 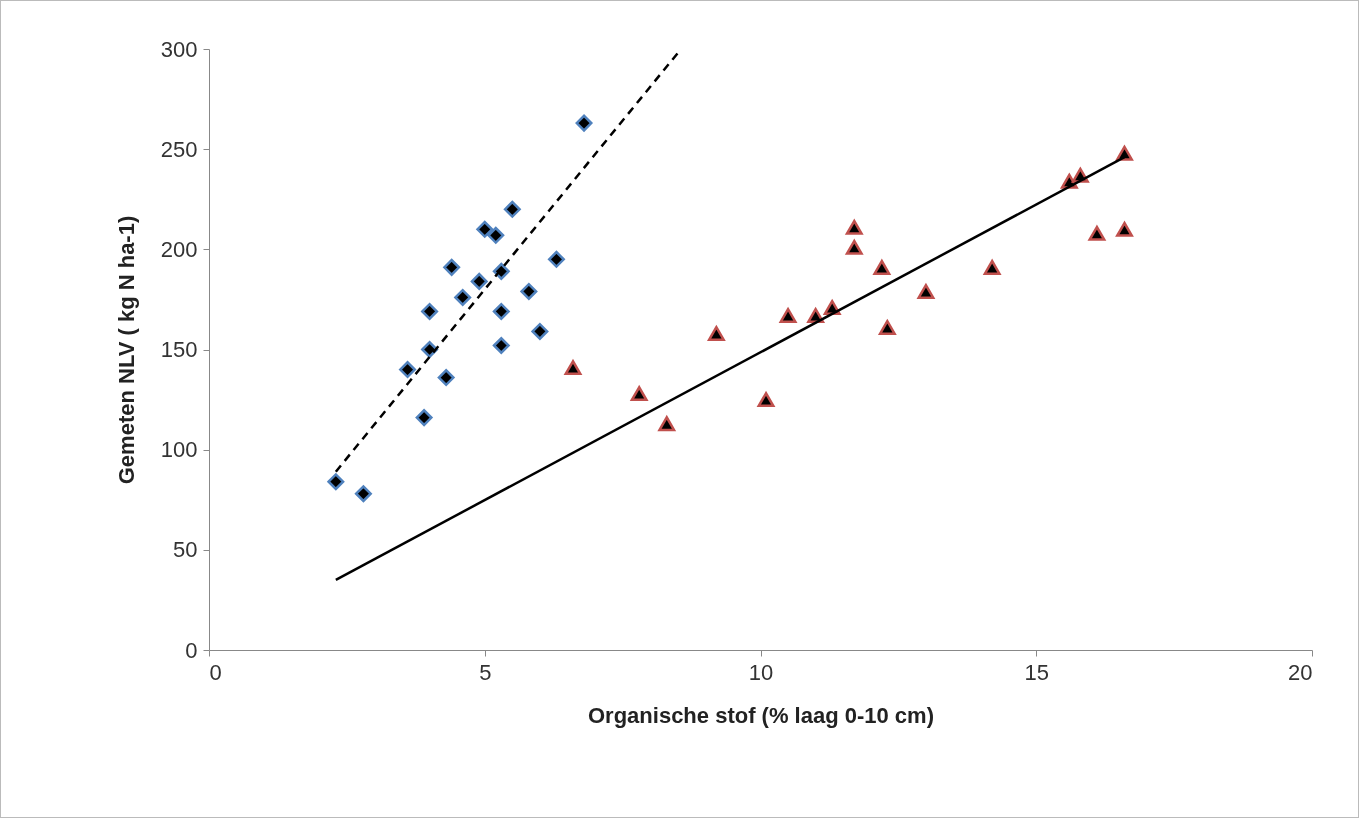 What do you see at coordinates (1036, 672) in the screenshot?
I see `x-tick-label: 15` at bounding box center [1036, 672].